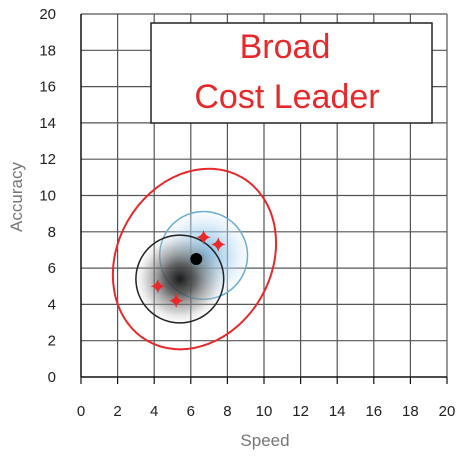  I want to click on x-tick-label: 16, so click(373, 411).